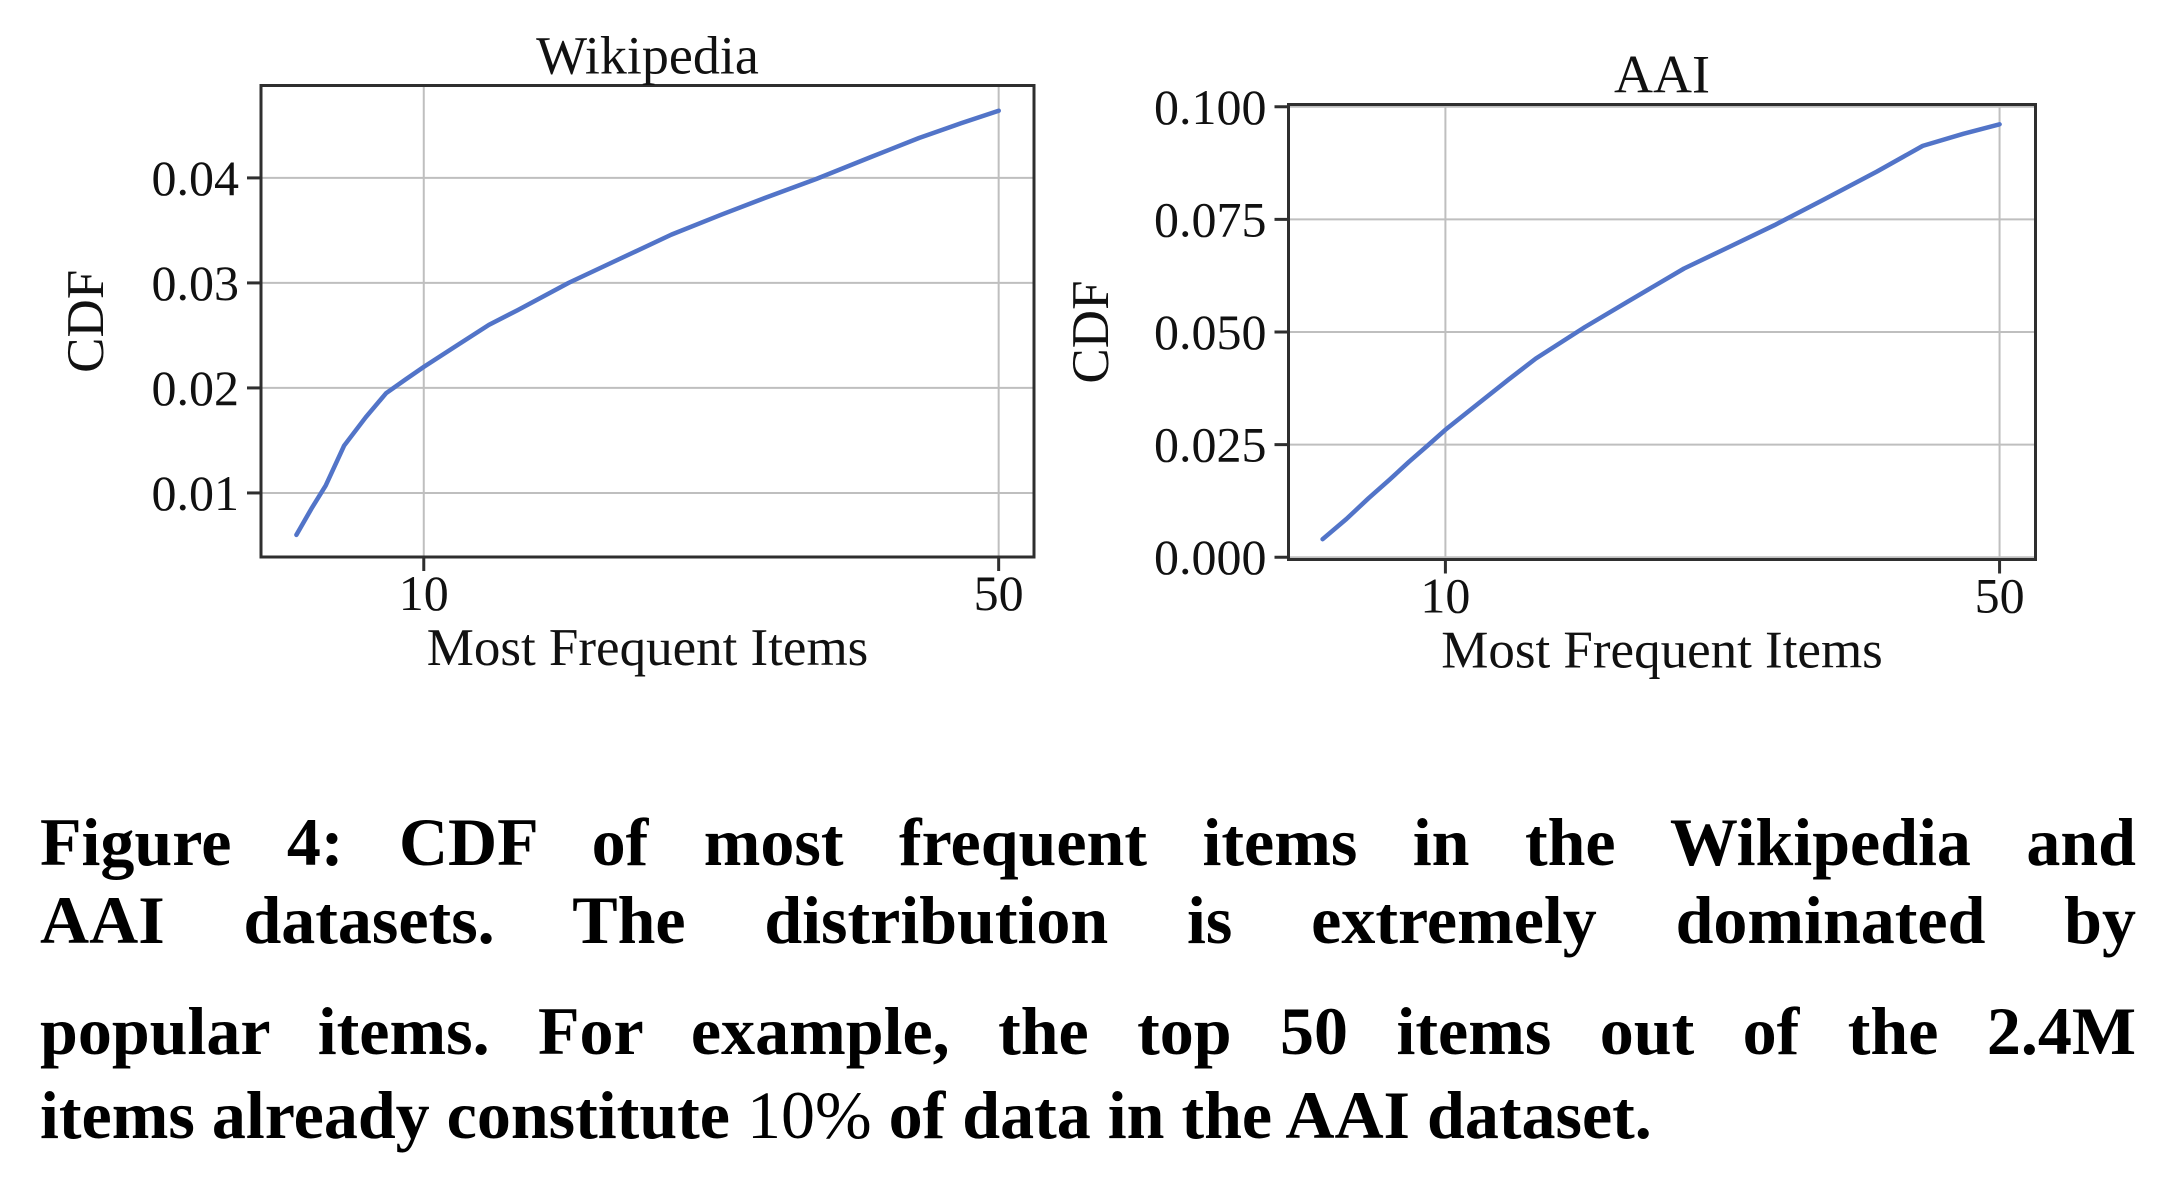 This screenshot has width=2180, height=1198. What do you see at coordinates (1210, 557) in the screenshot?
I see `y-tick-label: 0.000` at bounding box center [1210, 557].